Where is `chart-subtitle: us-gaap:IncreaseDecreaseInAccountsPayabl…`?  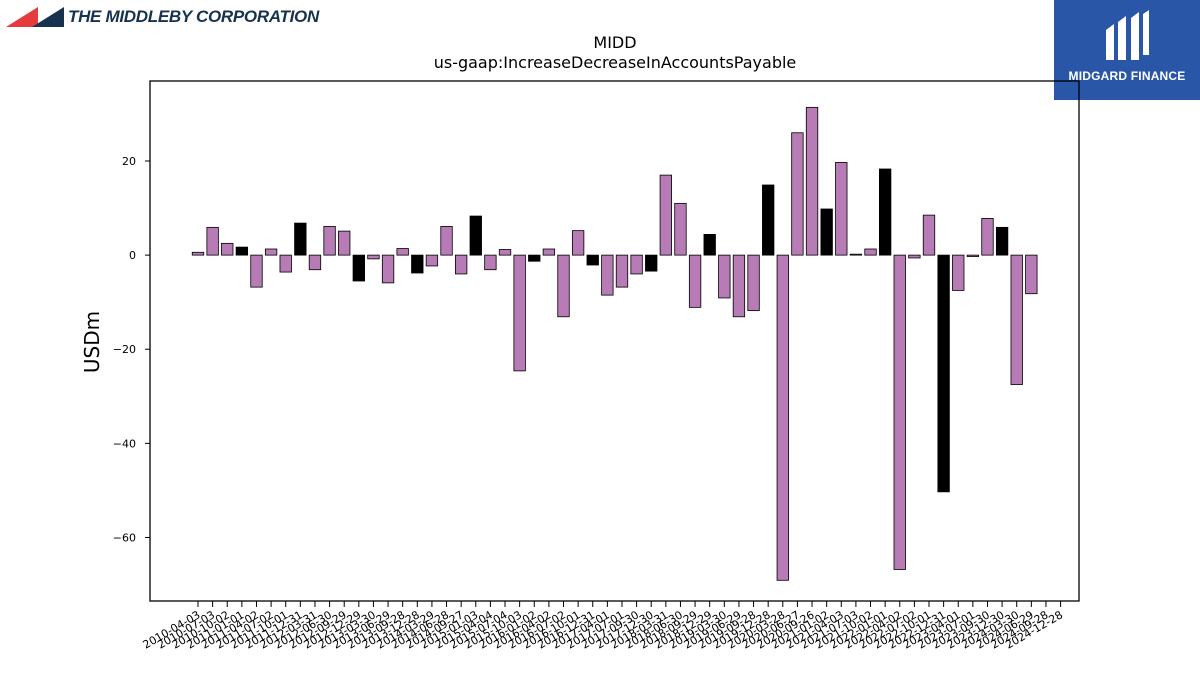
chart-subtitle: us-gaap:IncreaseDecreaseInAccountsPayabl… is located at coordinates (615, 62).